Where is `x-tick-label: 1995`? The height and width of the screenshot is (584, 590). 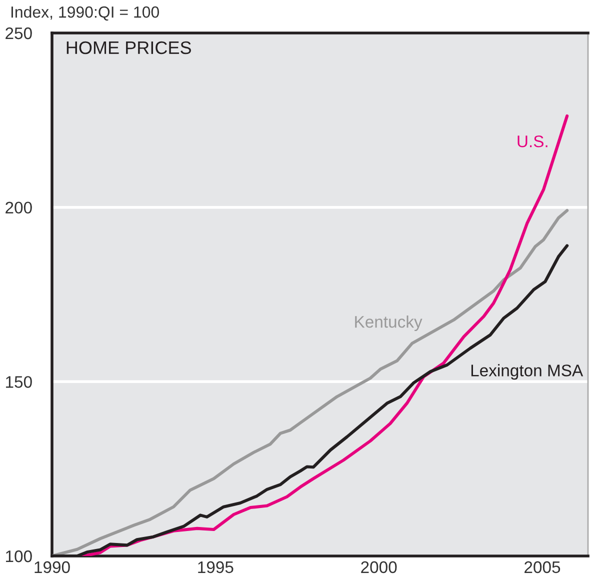 x-tick-label: 1995 is located at coordinates (216, 567).